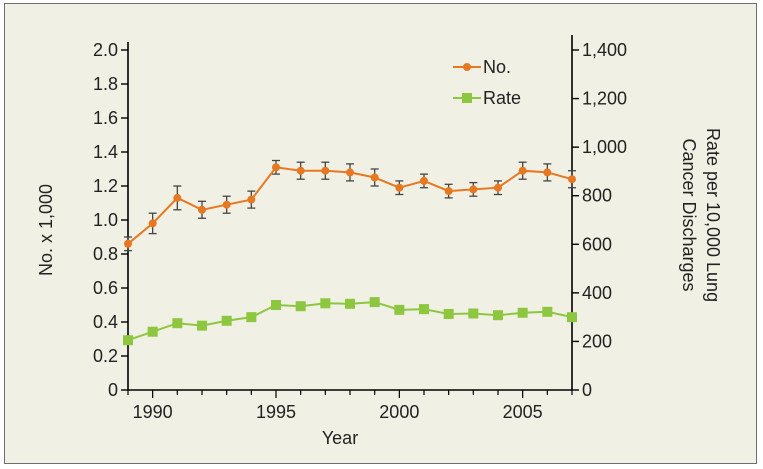 This screenshot has width=763, height=469. What do you see at coordinates (105, 118) in the screenshot?
I see `y-left-tick-label: 1.6` at bounding box center [105, 118].